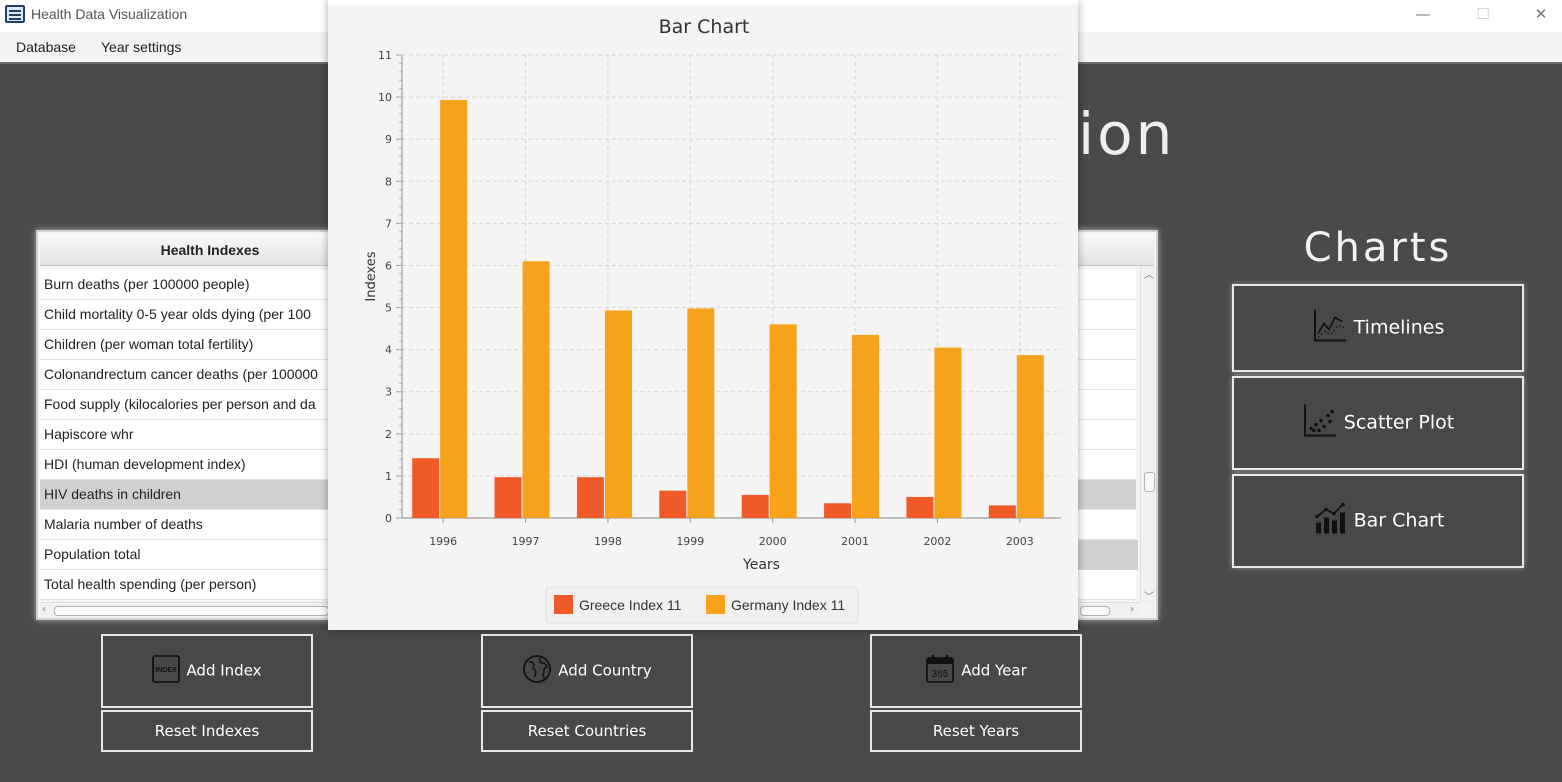 The height and width of the screenshot is (782, 1562). What do you see at coordinates (207, 731) in the screenshot?
I see `reset-indexes-button: Reset Indexes` at bounding box center [207, 731].